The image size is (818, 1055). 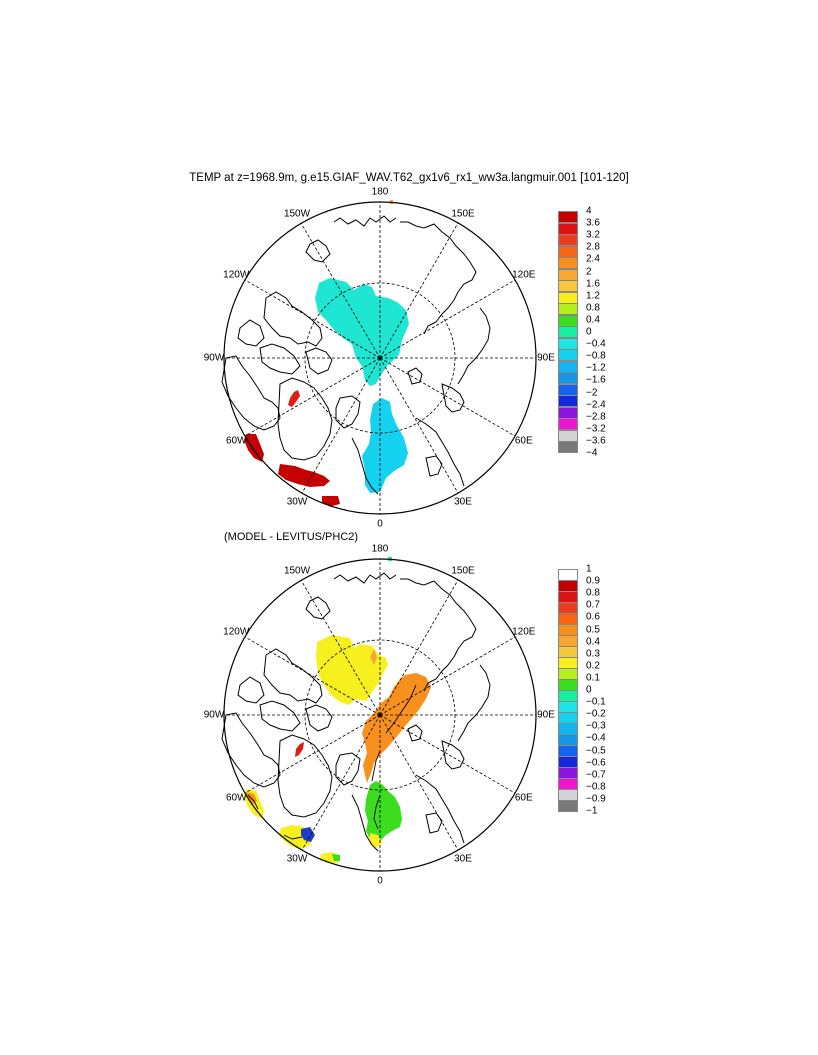 What do you see at coordinates (593, 581) in the screenshot?
I see `colorbar-tick-label: 0.9` at bounding box center [593, 581].